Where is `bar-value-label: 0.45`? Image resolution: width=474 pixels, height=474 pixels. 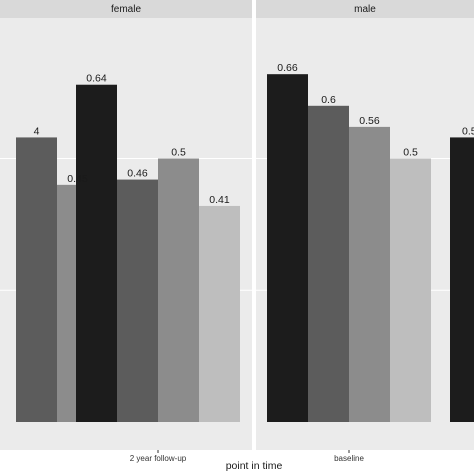 bar-value-label: 0.45 is located at coordinates (77, 179).